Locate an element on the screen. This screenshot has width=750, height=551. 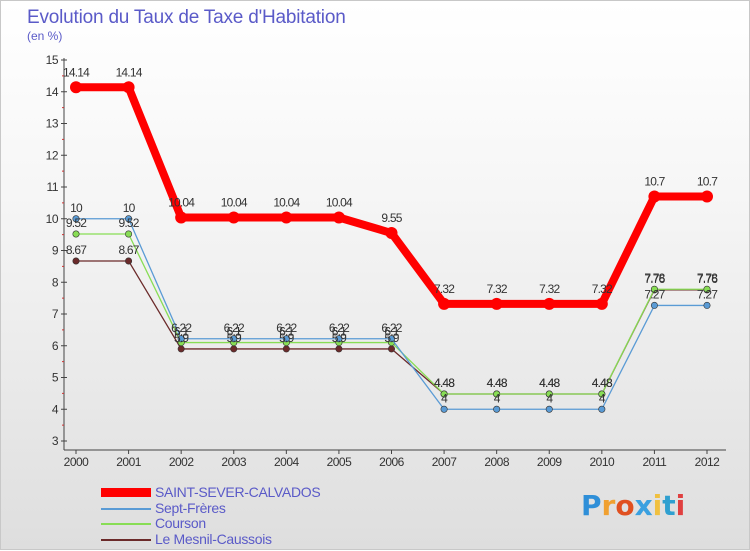
logo-letter: o is located at coordinates (625, 505).